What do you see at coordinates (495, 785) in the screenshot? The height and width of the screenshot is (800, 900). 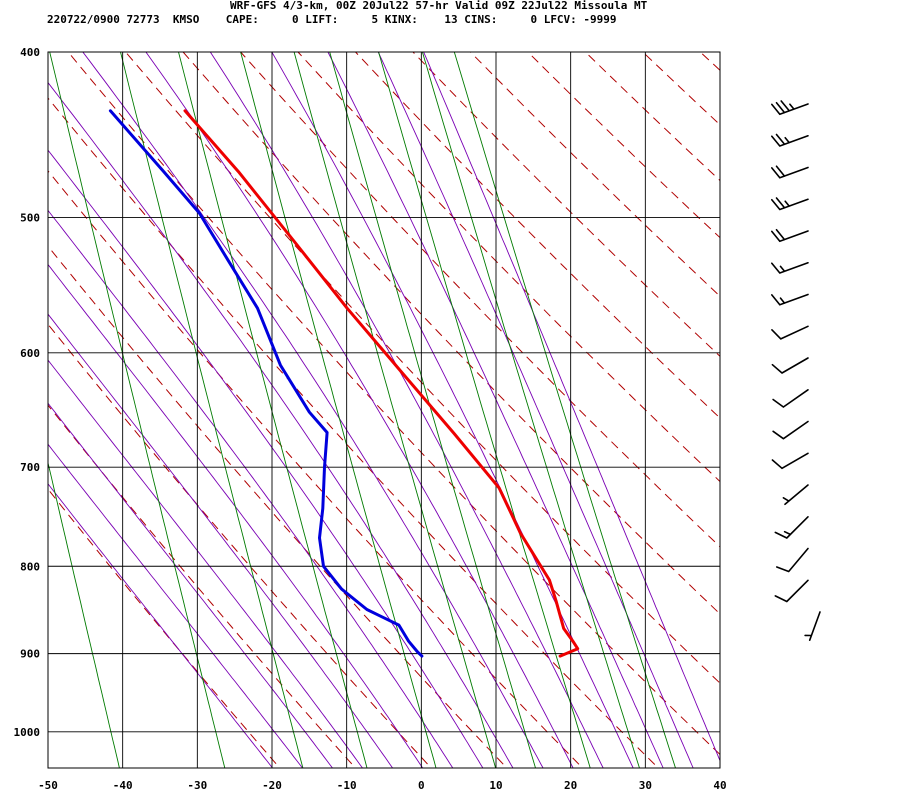 I see `x-tick-label: 10` at bounding box center [495, 785].